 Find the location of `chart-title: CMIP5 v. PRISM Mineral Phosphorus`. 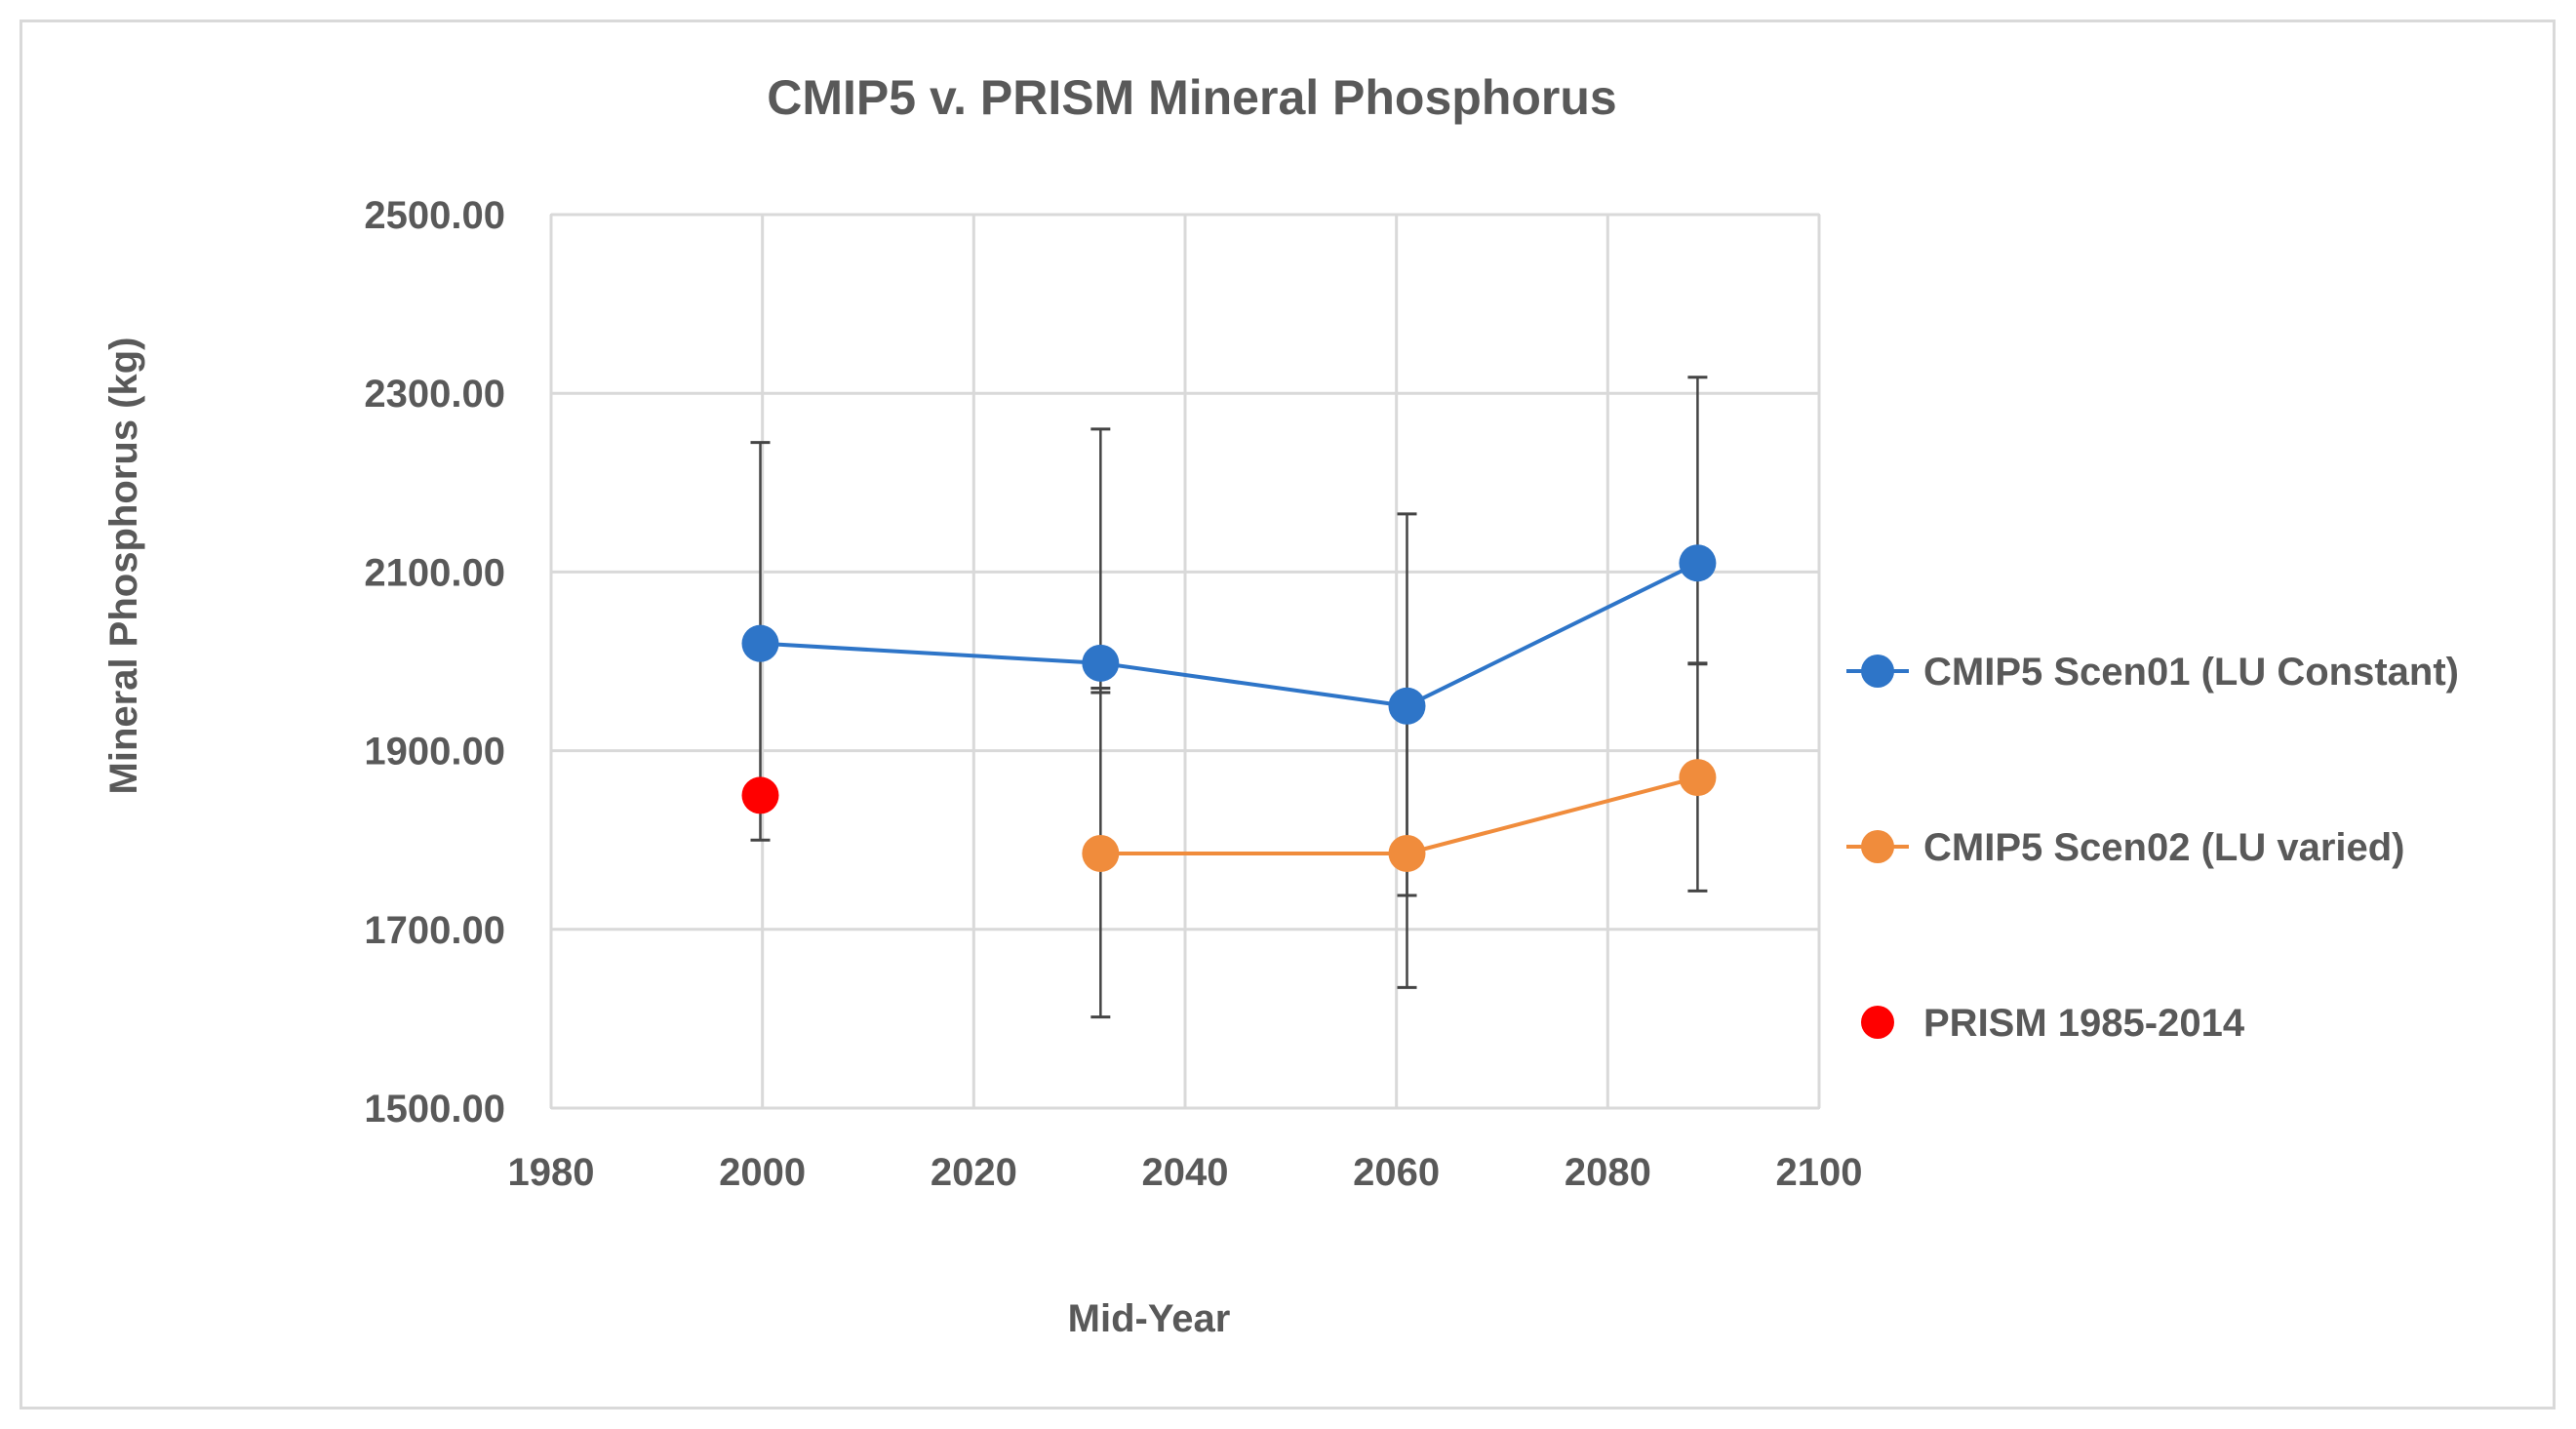

chart-title: CMIP5 v. PRISM Mineral Phosphorus is located at coordinates (1191, 97).